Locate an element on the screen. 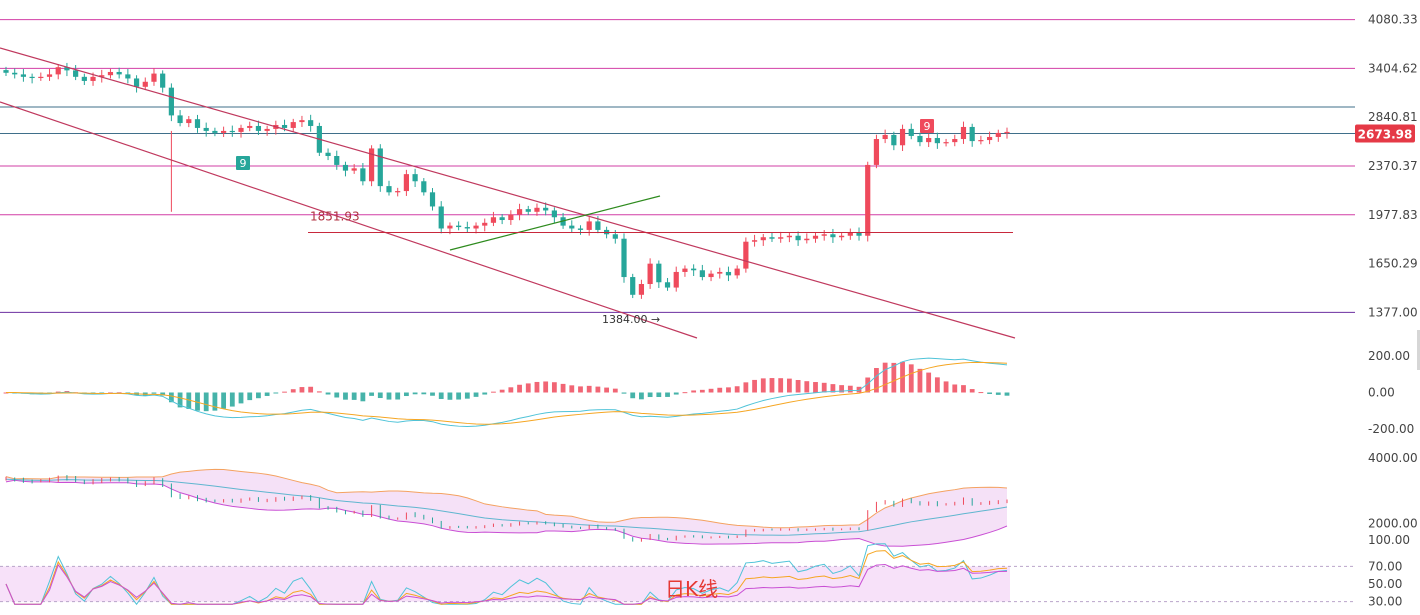  rsi-axis-tick: 30.00 is located at coordinates (1385, 602).